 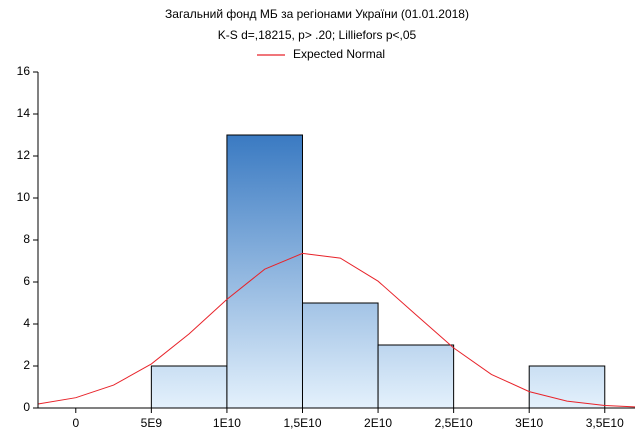 What do you see at coordinates (227, 423) in the screenshot?
I see `x-tick-label: 1E10` at bounding box center [227, 423].